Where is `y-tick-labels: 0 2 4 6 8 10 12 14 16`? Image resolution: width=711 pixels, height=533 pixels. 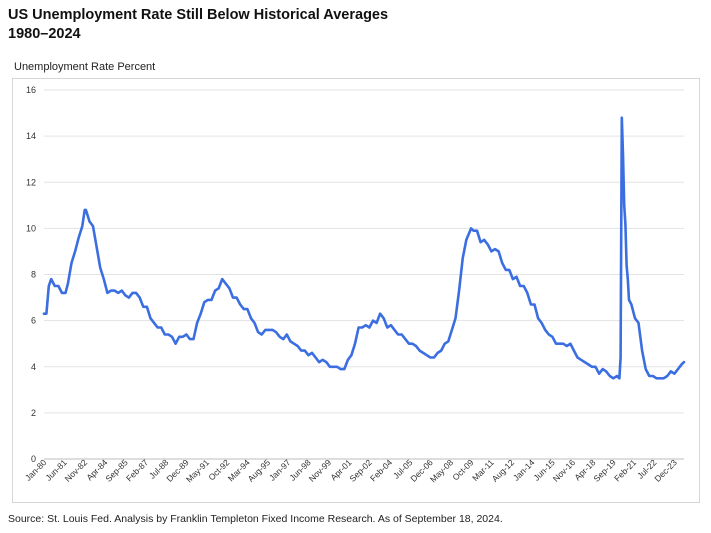 y-tick-labels: 0 2 4 6 8 10 12 14 16 is located at coordinates (31, 274).